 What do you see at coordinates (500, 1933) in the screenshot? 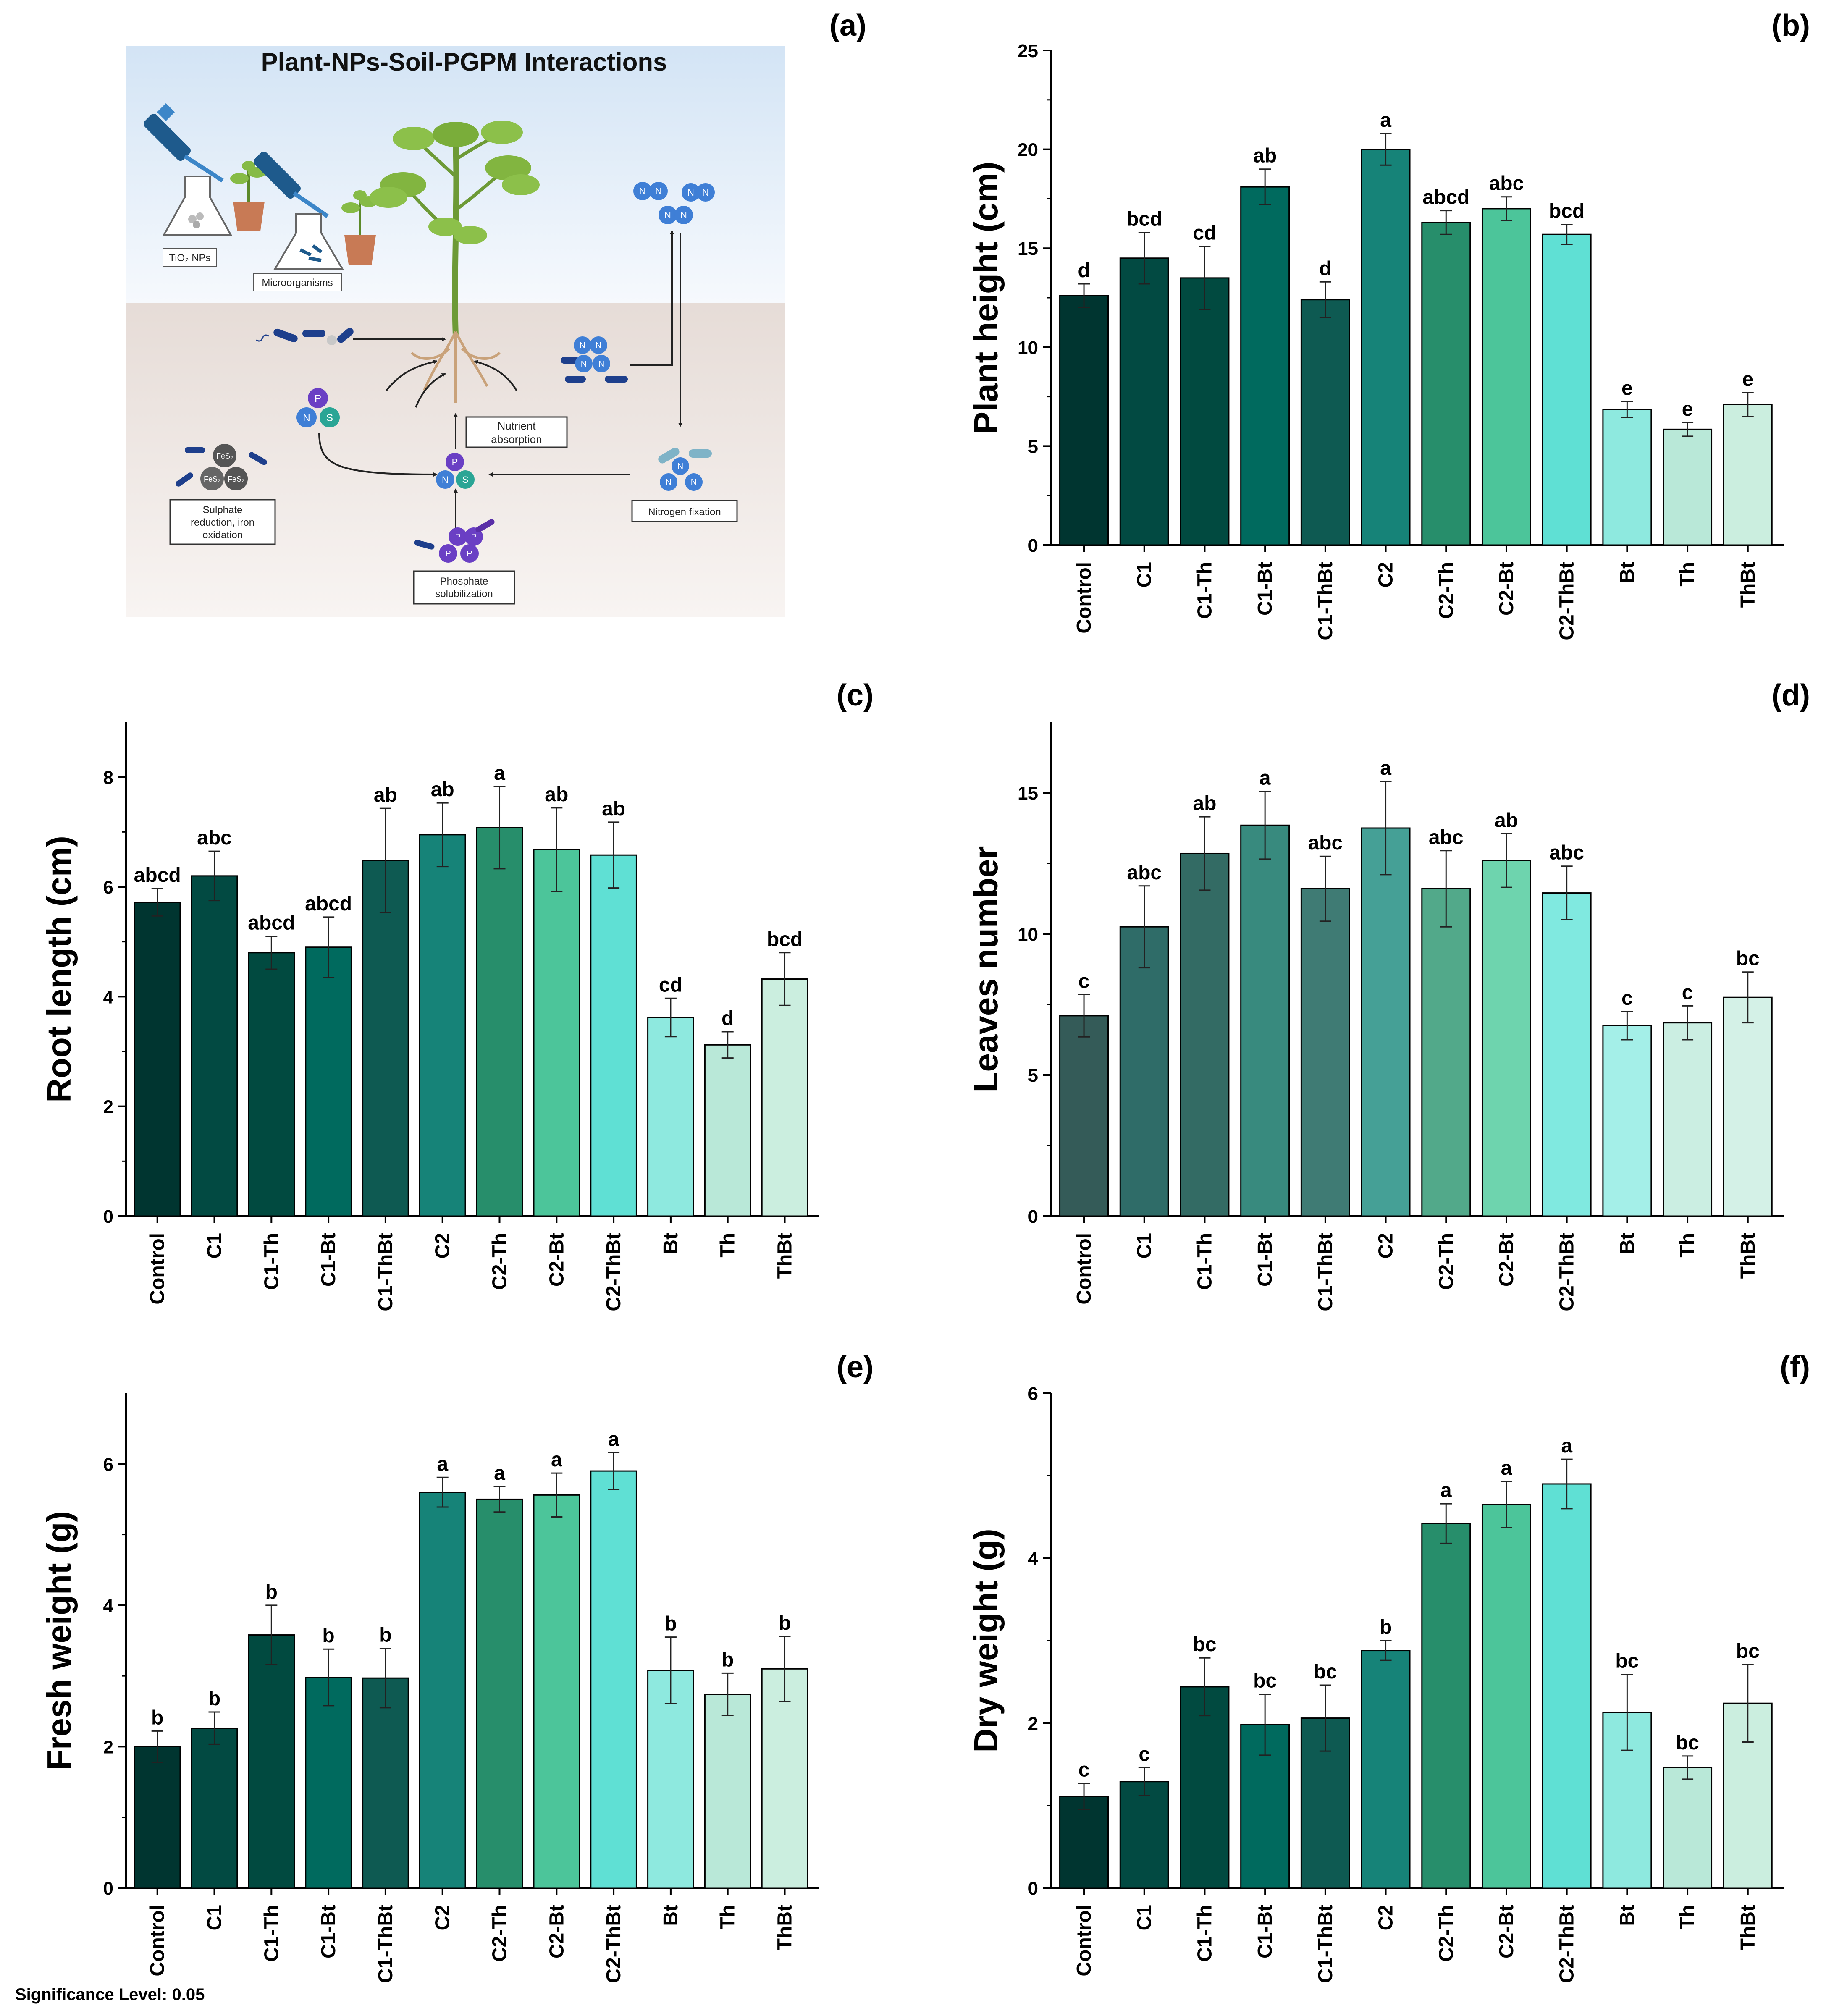
I see `x-tick-label: C2-Th` at bounding box center [500, 1933].